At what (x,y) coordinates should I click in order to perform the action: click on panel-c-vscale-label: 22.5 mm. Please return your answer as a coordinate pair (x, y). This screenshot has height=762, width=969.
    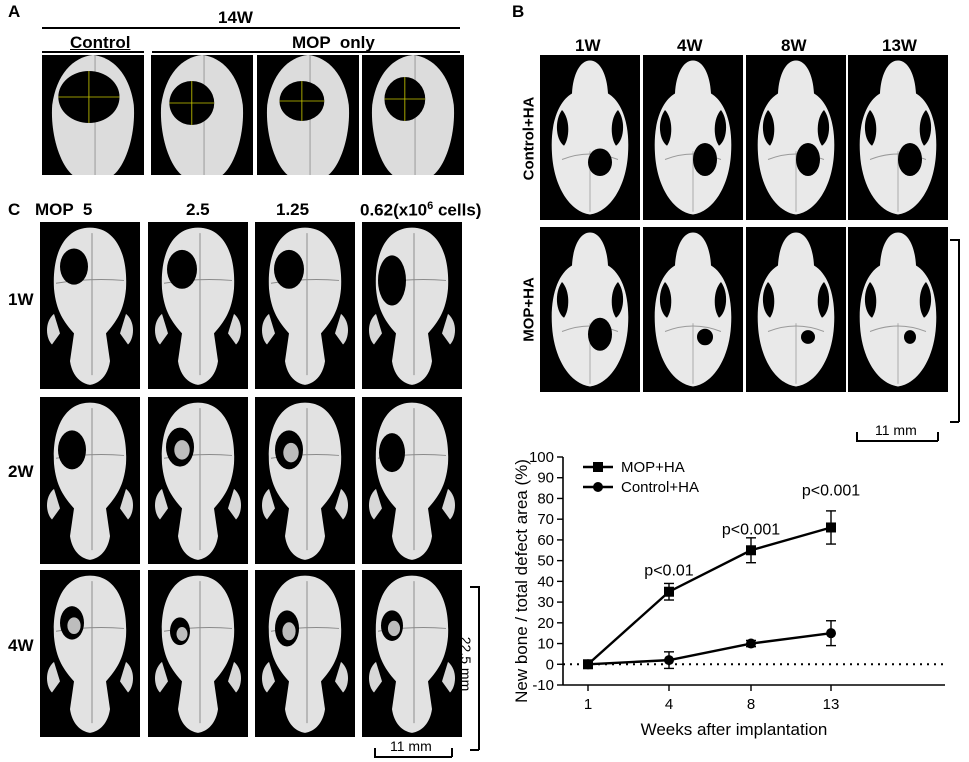
    Looking at the image, I should click on (466, 664).